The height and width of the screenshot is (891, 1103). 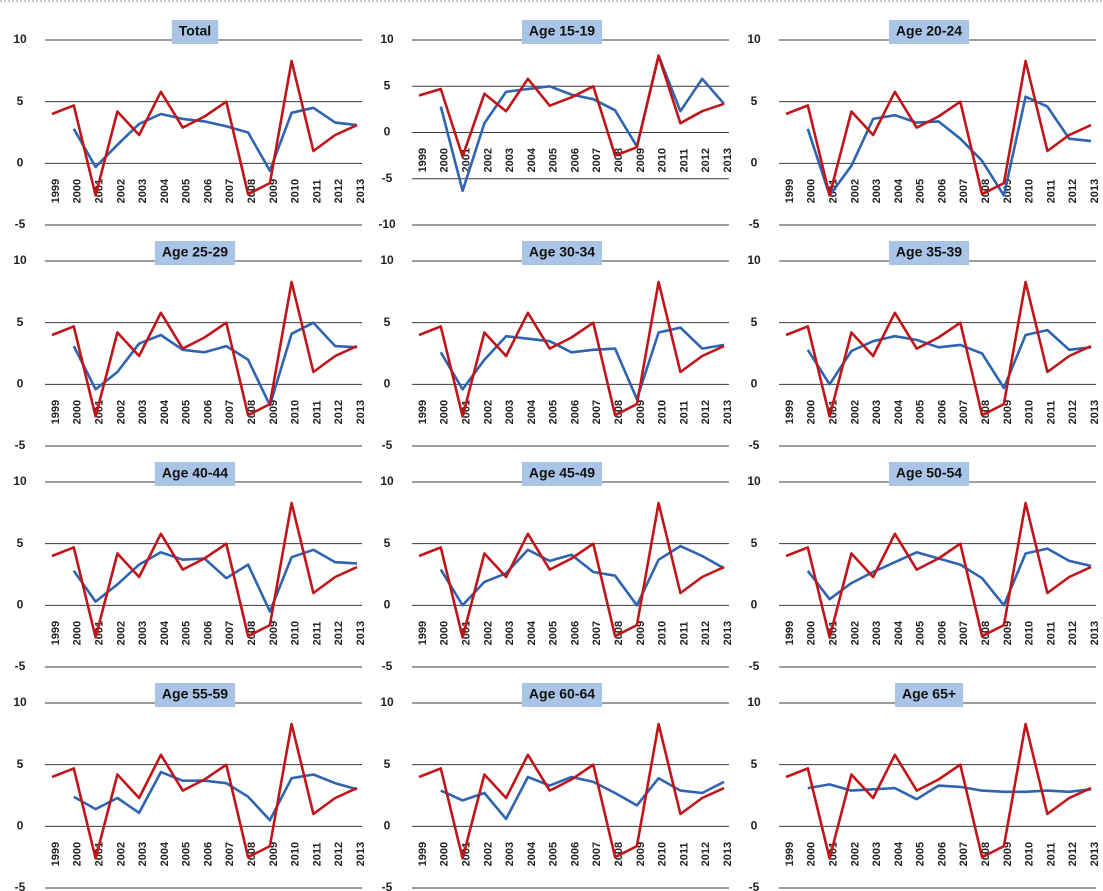 I want to click on panel-title: Age 30-34, so click(x=562, y=252).